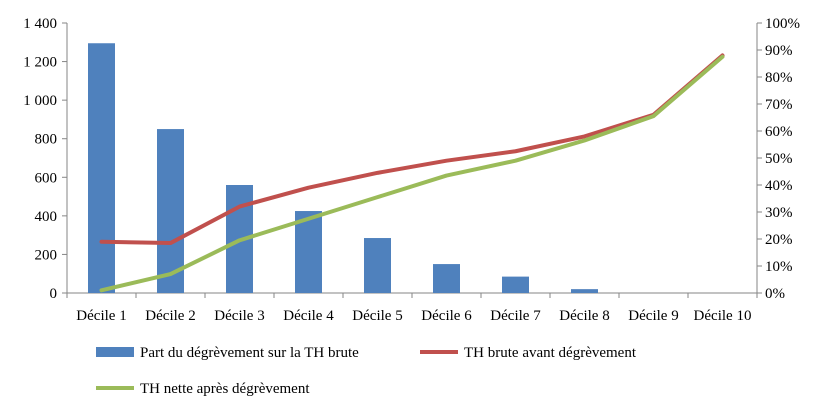 The width and height of the screenshot is (827, 413). What do you see at coordinates (46, 255) in the screenshot?
I see `left-tick-label: 200` at bounding box center [46, 255].